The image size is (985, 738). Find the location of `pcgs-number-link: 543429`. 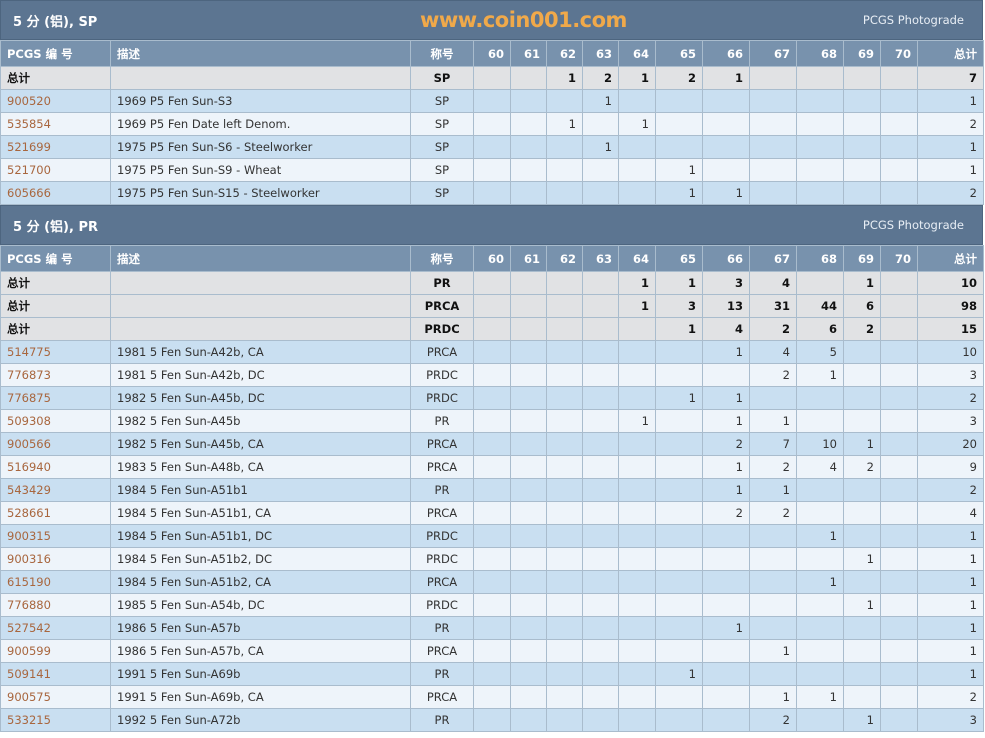

pcgs-number-link: 543429 is located at coordinates (55, 490).